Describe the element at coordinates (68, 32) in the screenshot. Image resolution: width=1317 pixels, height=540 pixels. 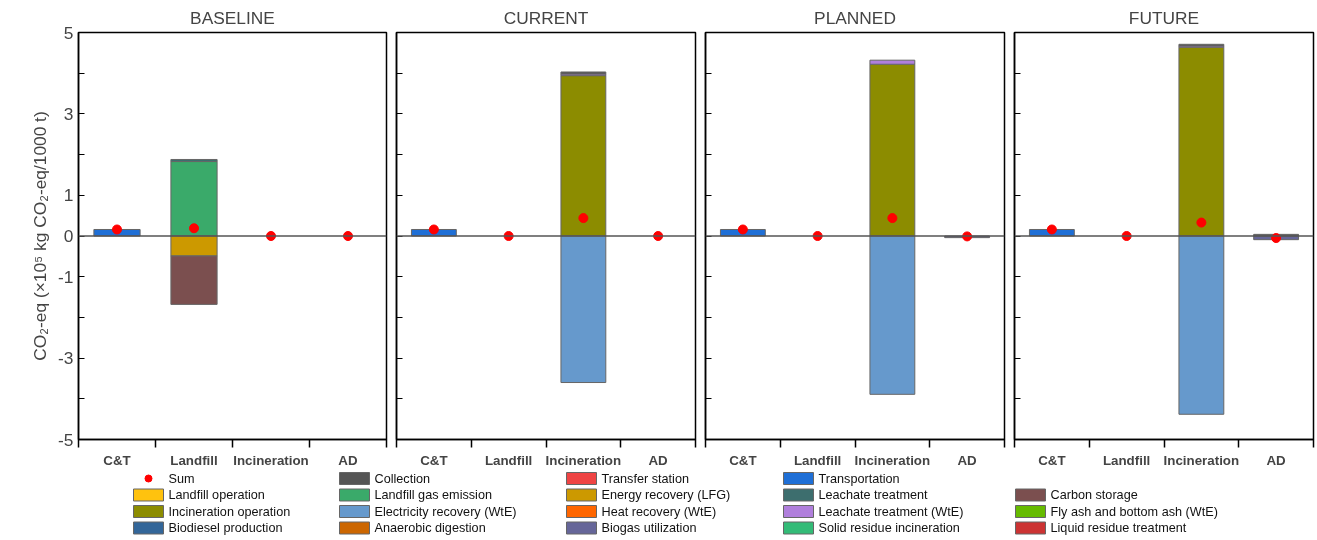
I see `y-tick-label: 5` at that location.